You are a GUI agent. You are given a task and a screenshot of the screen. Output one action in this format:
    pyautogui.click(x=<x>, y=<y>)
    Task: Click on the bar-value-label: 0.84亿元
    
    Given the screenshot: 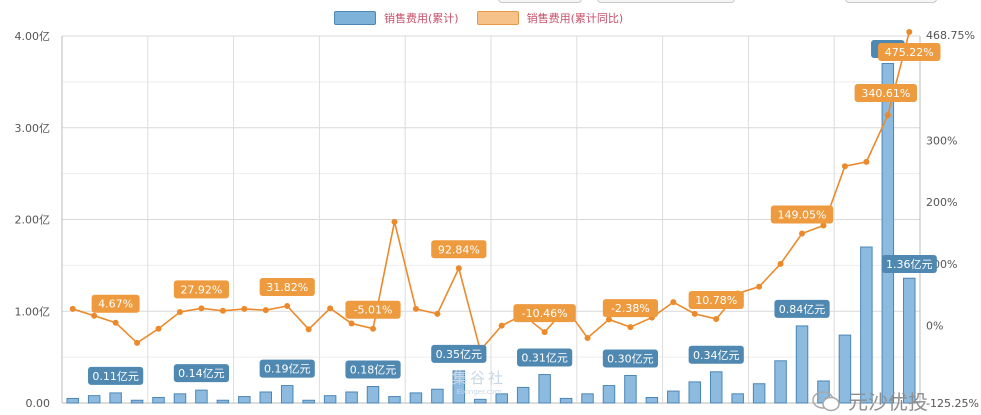 What is the action you would take?
    pyautogui.click(x=802, y=308)
    